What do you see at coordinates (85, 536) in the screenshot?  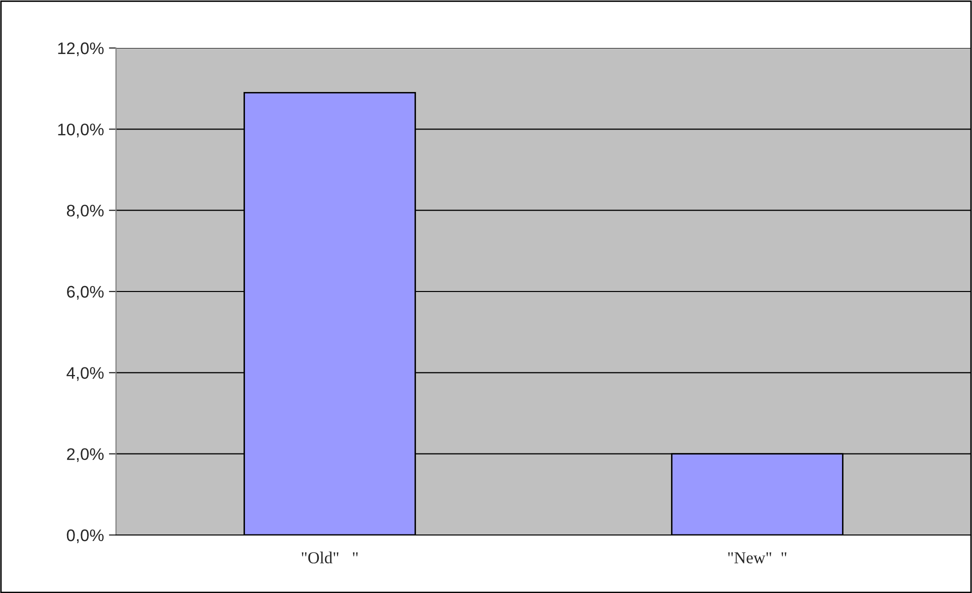 I see `y-tick-label: 0,0%` at bounding box center [85, 536].